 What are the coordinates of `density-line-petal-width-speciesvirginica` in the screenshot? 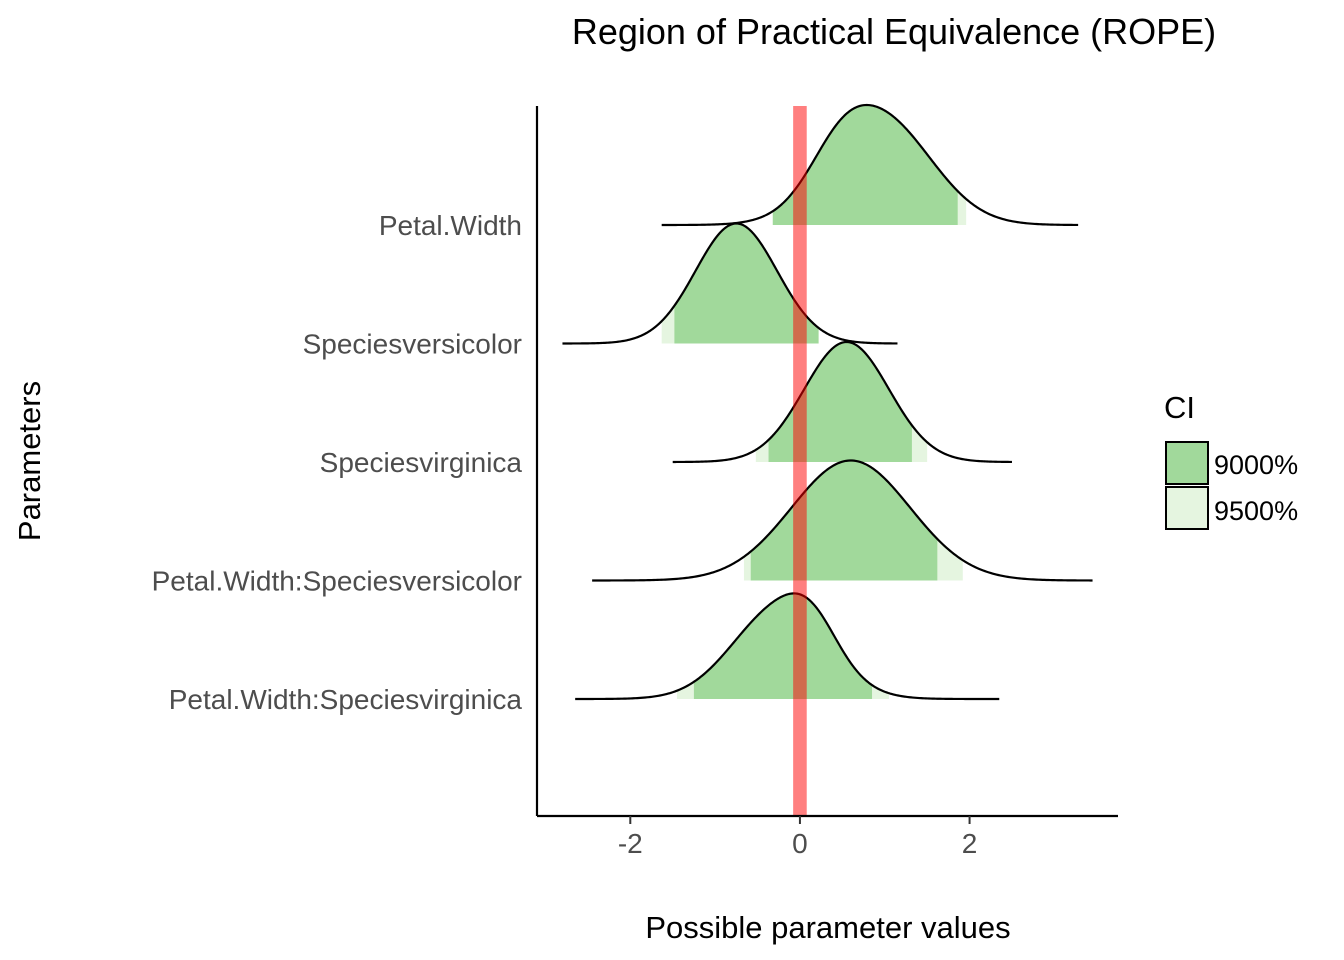 It's located at (787, 646).